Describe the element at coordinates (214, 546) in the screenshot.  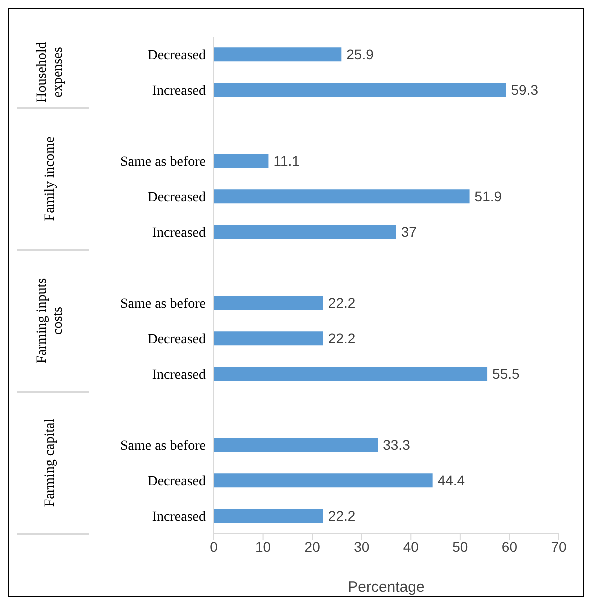
I see `x-tick-label: 0` at that location.